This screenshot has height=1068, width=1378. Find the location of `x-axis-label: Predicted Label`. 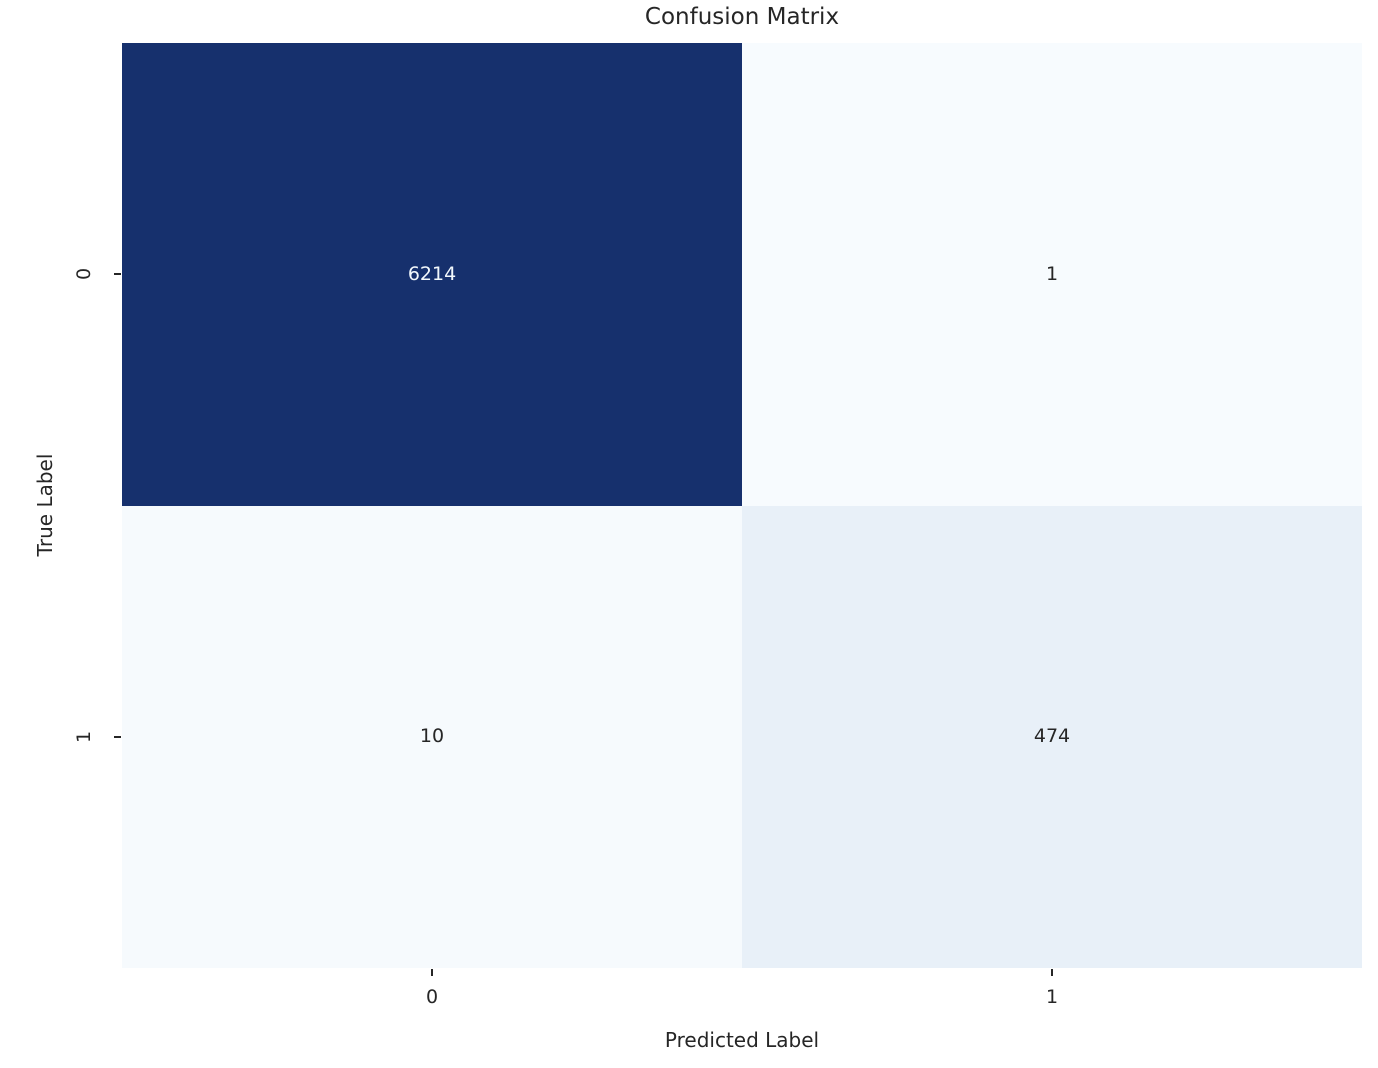

x-axis-label: Predicted Label is located at coordinates (742, 1040).